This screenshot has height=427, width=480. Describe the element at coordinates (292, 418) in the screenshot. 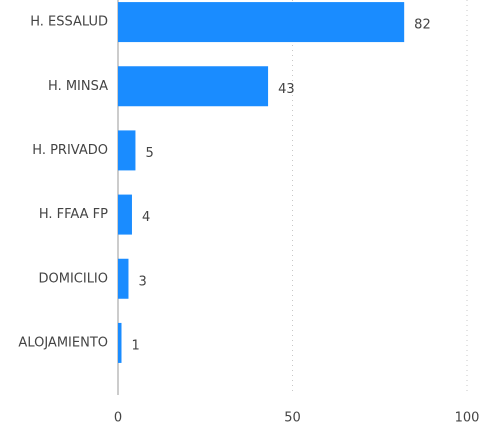

I see `x-tick-label: 50` at that location.